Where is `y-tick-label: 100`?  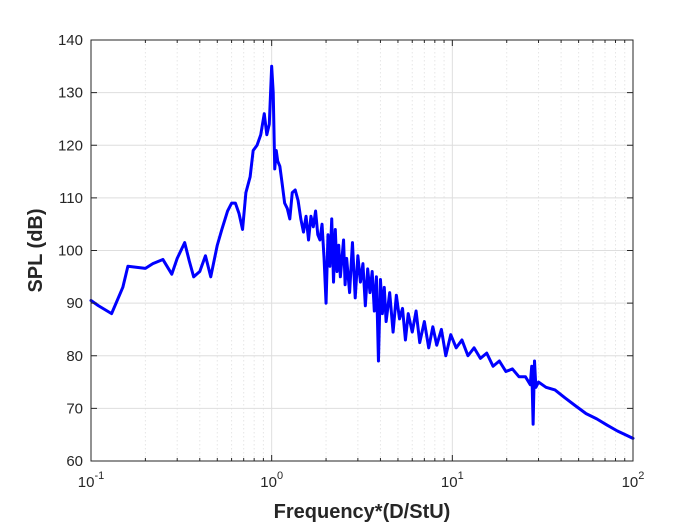
y-tick-label: 100 is located at coordinates (70, 251).